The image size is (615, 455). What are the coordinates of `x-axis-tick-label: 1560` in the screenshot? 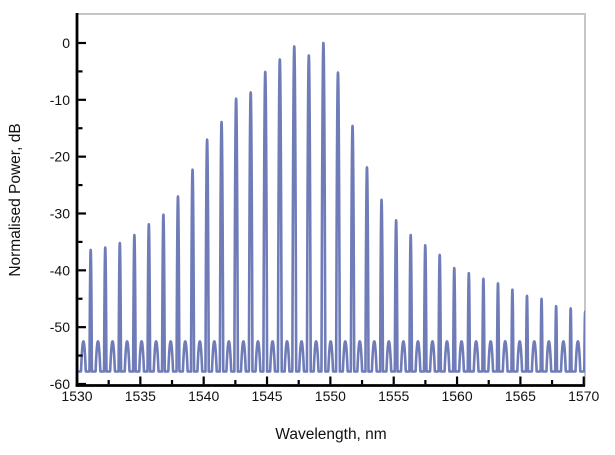 It's located at (456, 396).